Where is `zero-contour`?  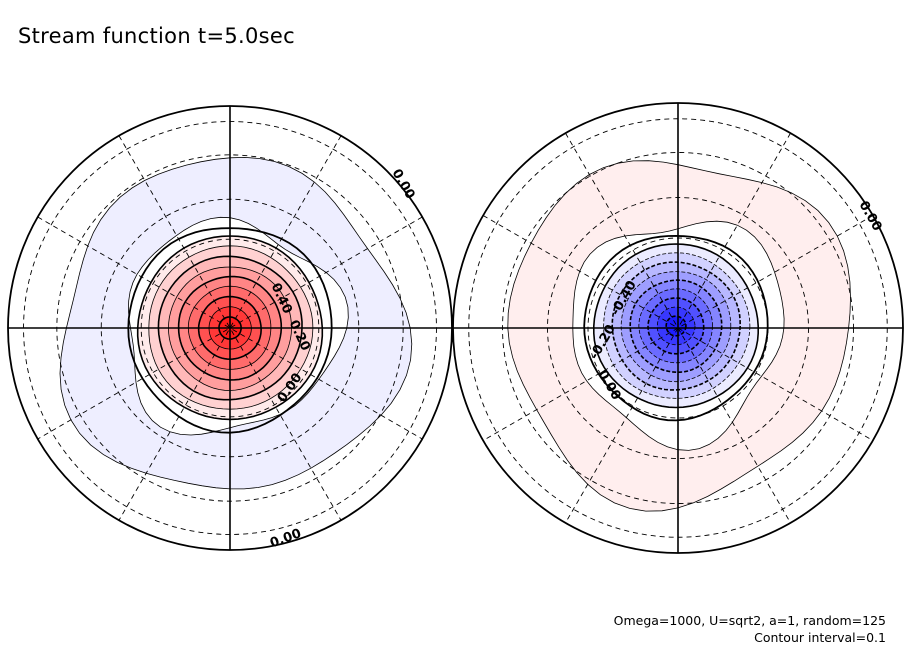
zero-contour is located at coordinates (676, 328).